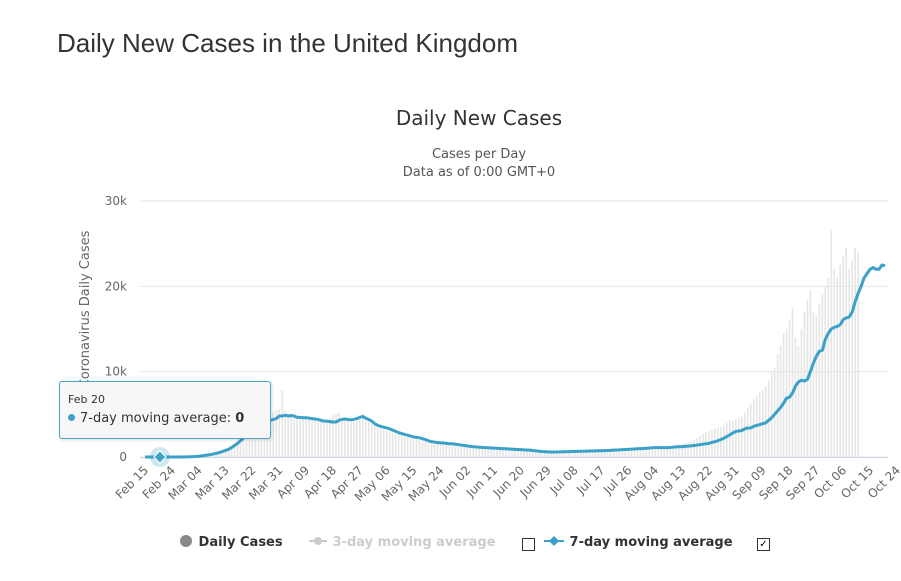 This screenshot has height=581, width=901. What do you see at coordinates (165, 410) in the screenshot?
I see `chart-tooltip: Feb 20 7-day moving average: 0` at bounding box center [165, 410].